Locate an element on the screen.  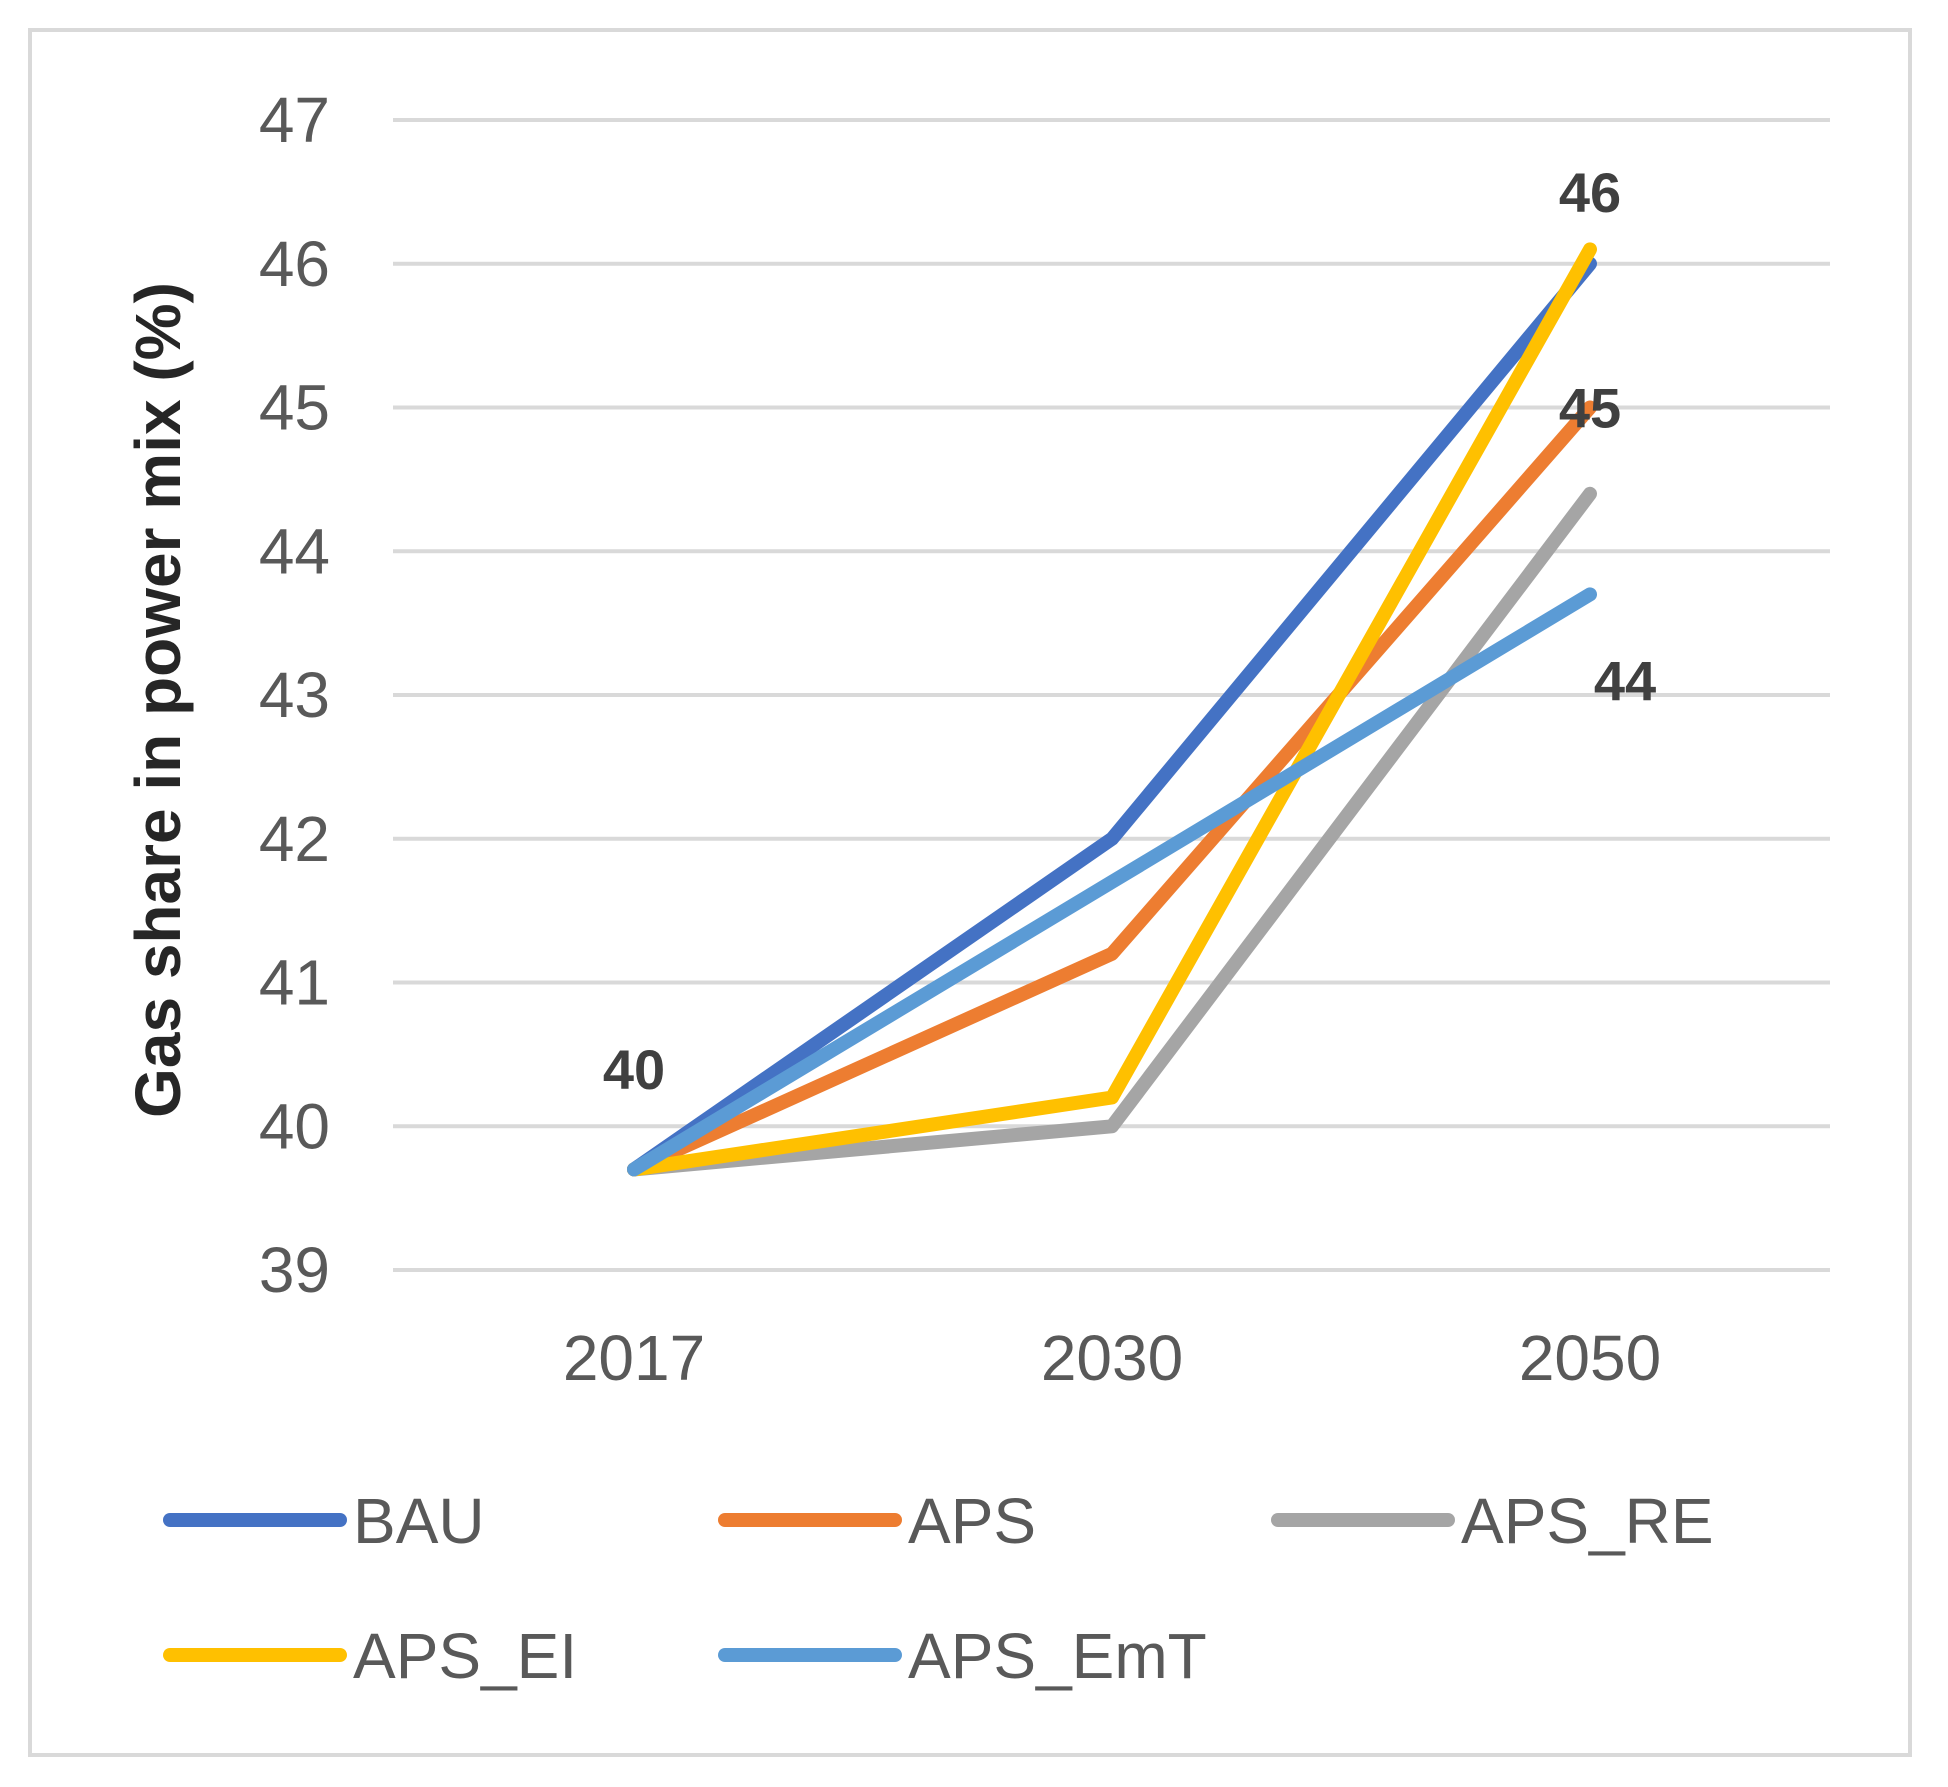
data-label: 44 is located at coordinates (1625, 681).